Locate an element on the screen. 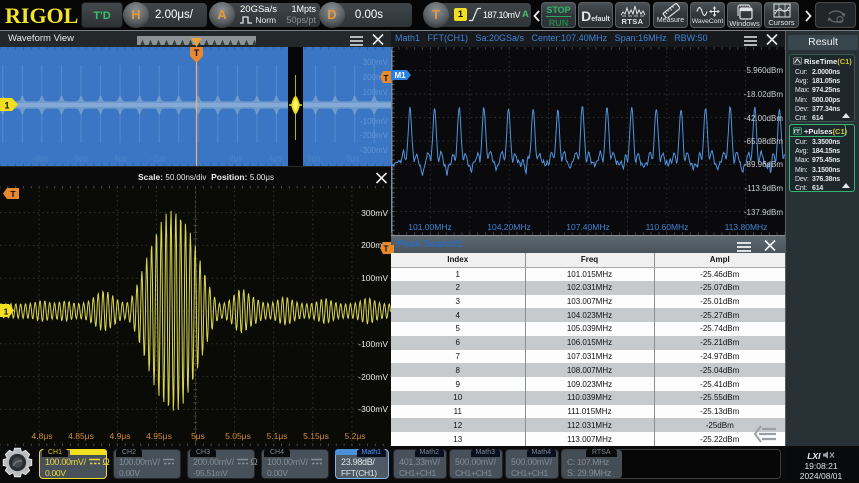 This screenshot has height=483, width=859. svg-text: M1 is located at coordinates (400, 75).